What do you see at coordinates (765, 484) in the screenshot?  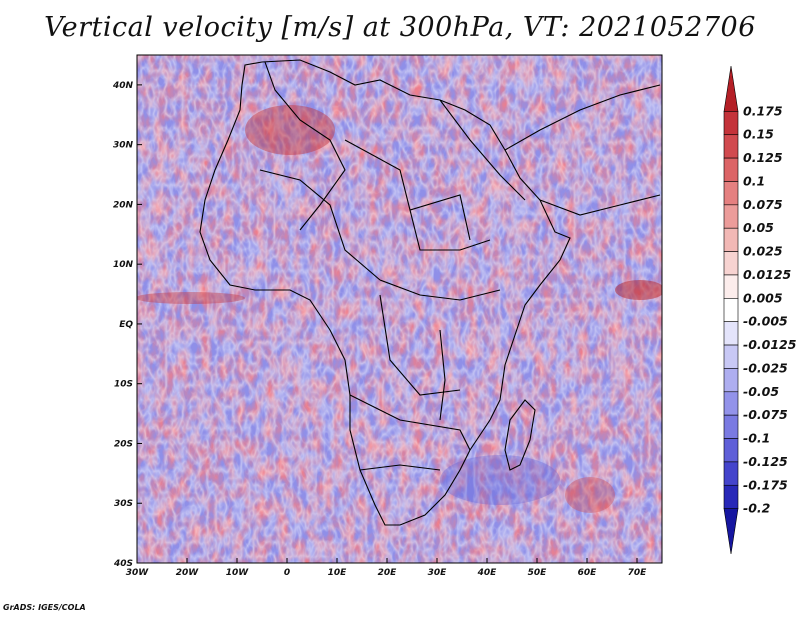 I see `colorbar-label: -0.175` at bounding box center [765, 484].